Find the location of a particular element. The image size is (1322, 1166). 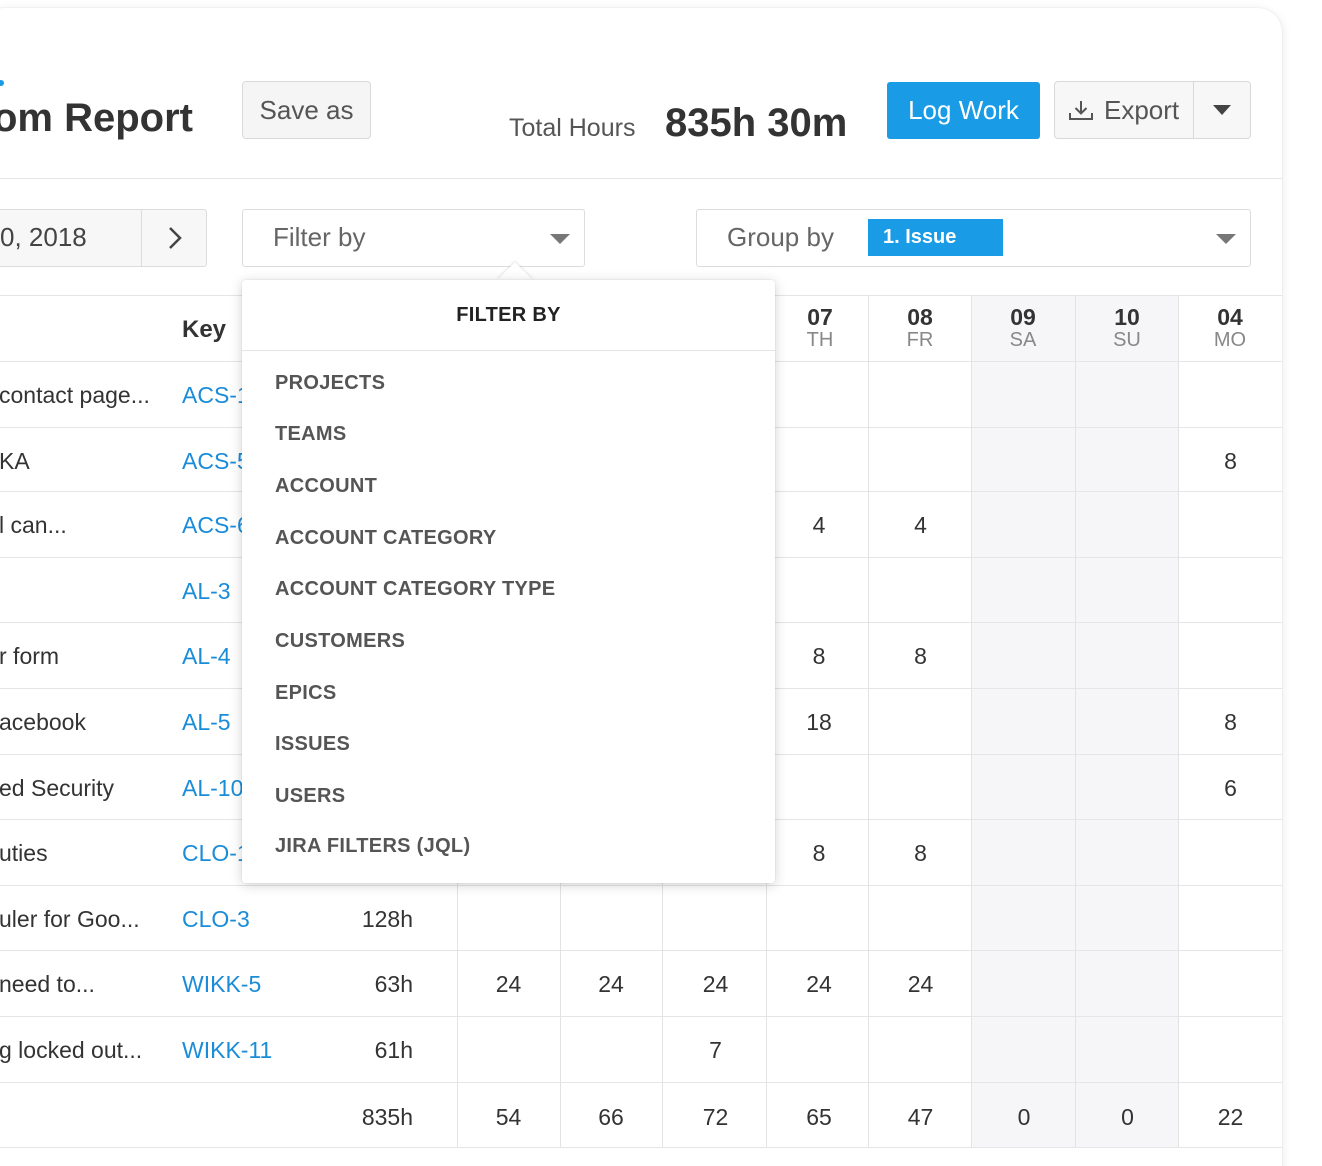

issue-key-link: WIKK-11 is located at coordinates (227, 1050).